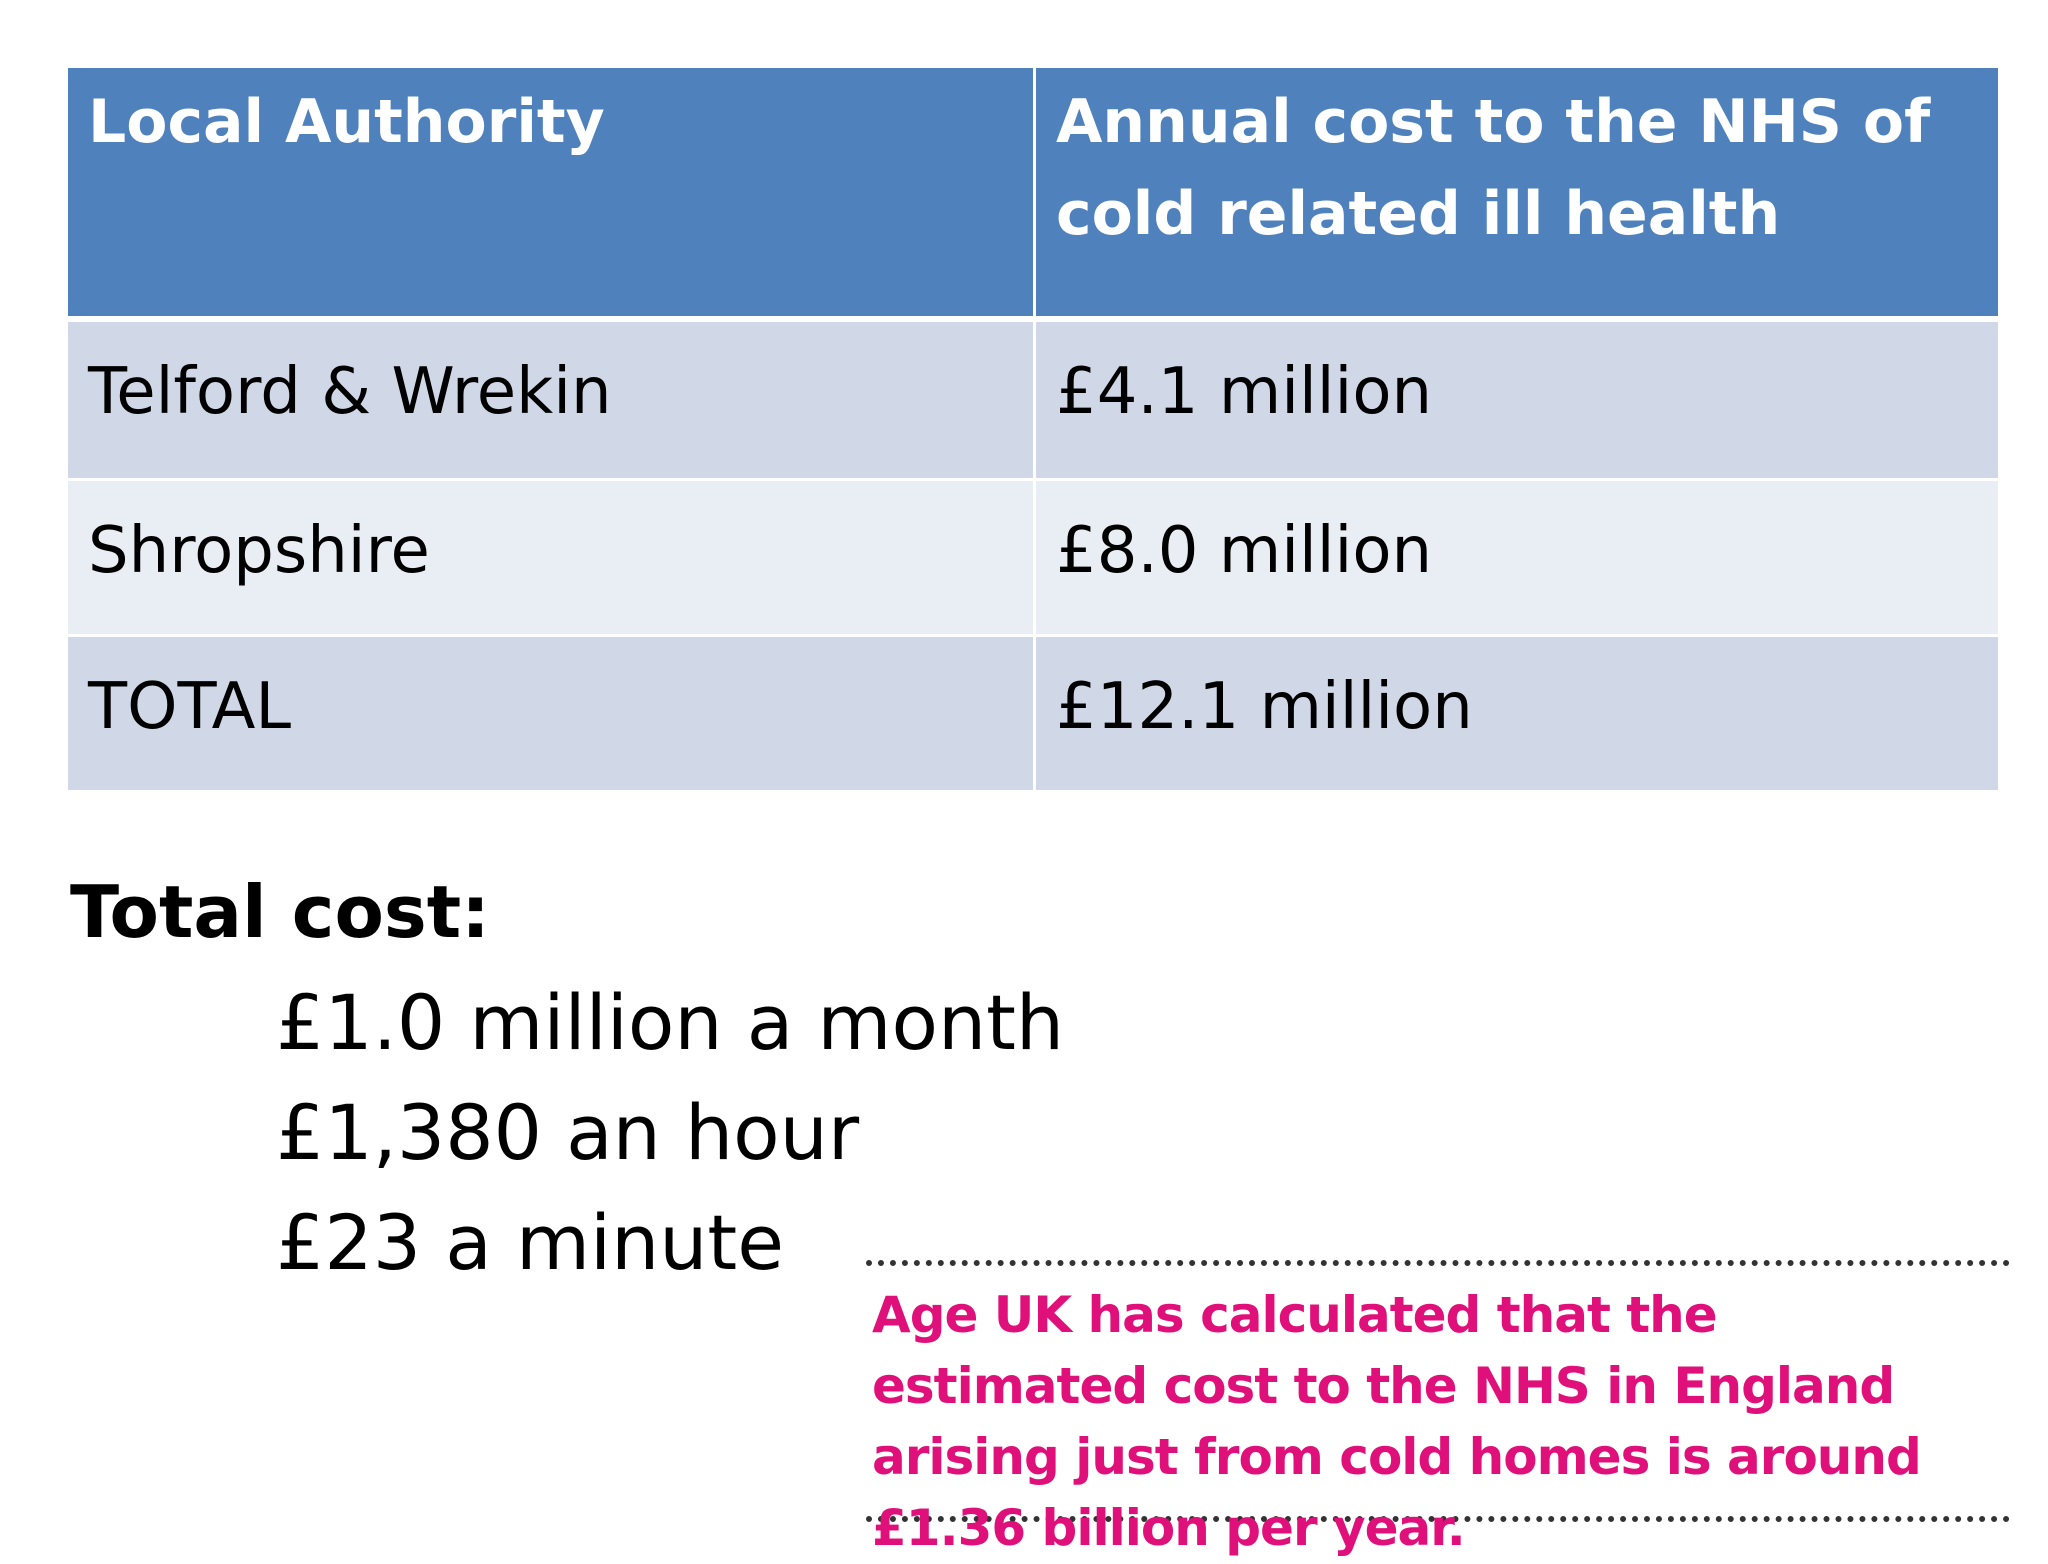 The width and height of the screenshot is (2048, 1564). Describe the element at coordinates (568, 1132) in the screenshot. I see `total-cost-hourly: £1,380 an hour` at that location.